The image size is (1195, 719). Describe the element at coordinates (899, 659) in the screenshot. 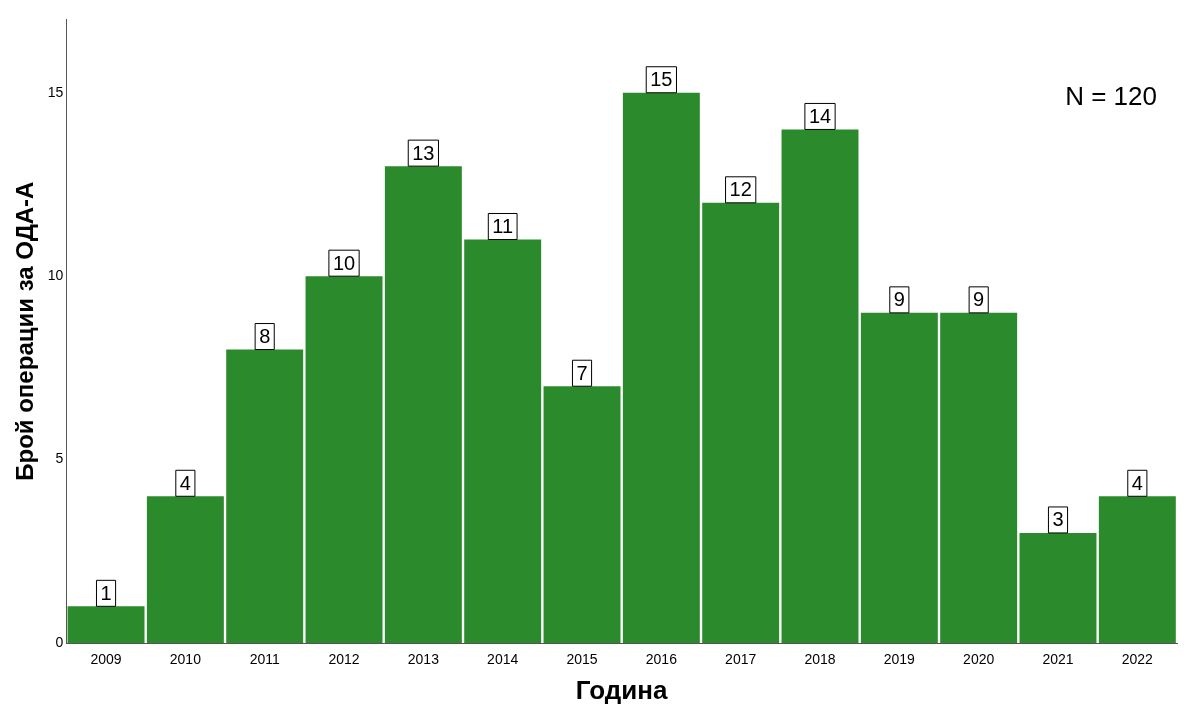

I see `x-tick-label: 2019` at that location.